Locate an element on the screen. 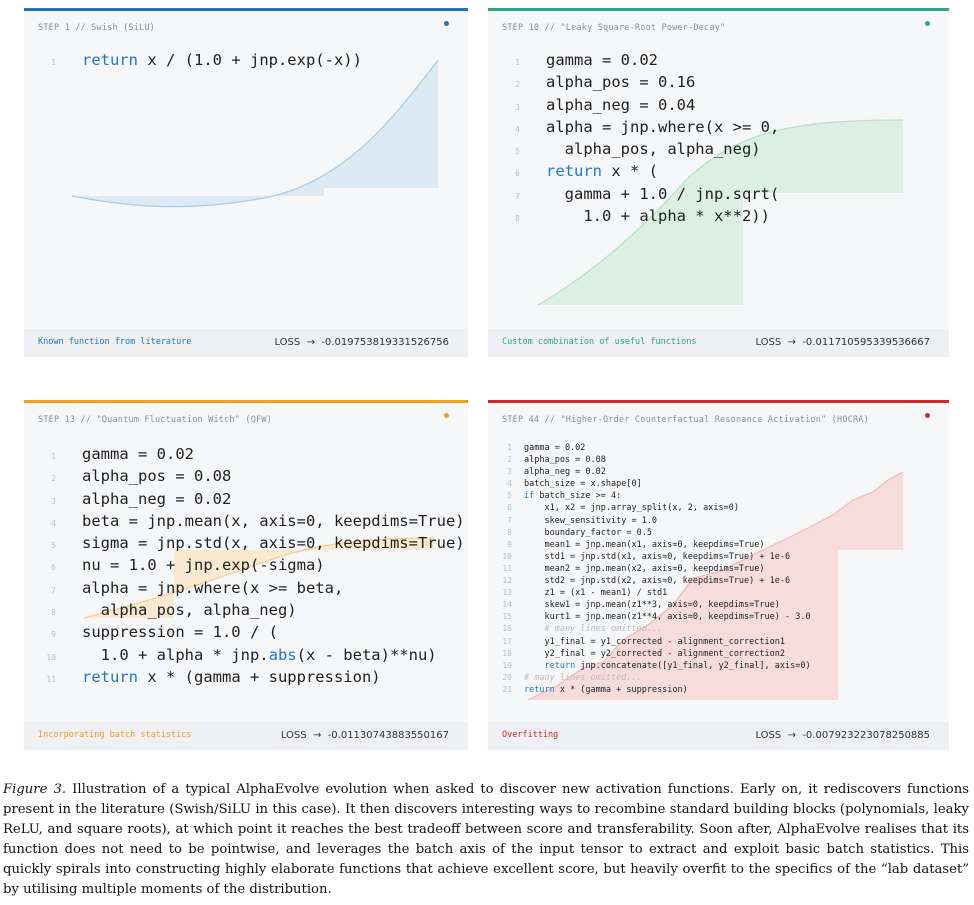 The width and height of the screenshot is (974, 905). code-line: 11 return x * (gamma + suppression) is located at coordinates (252, 677).